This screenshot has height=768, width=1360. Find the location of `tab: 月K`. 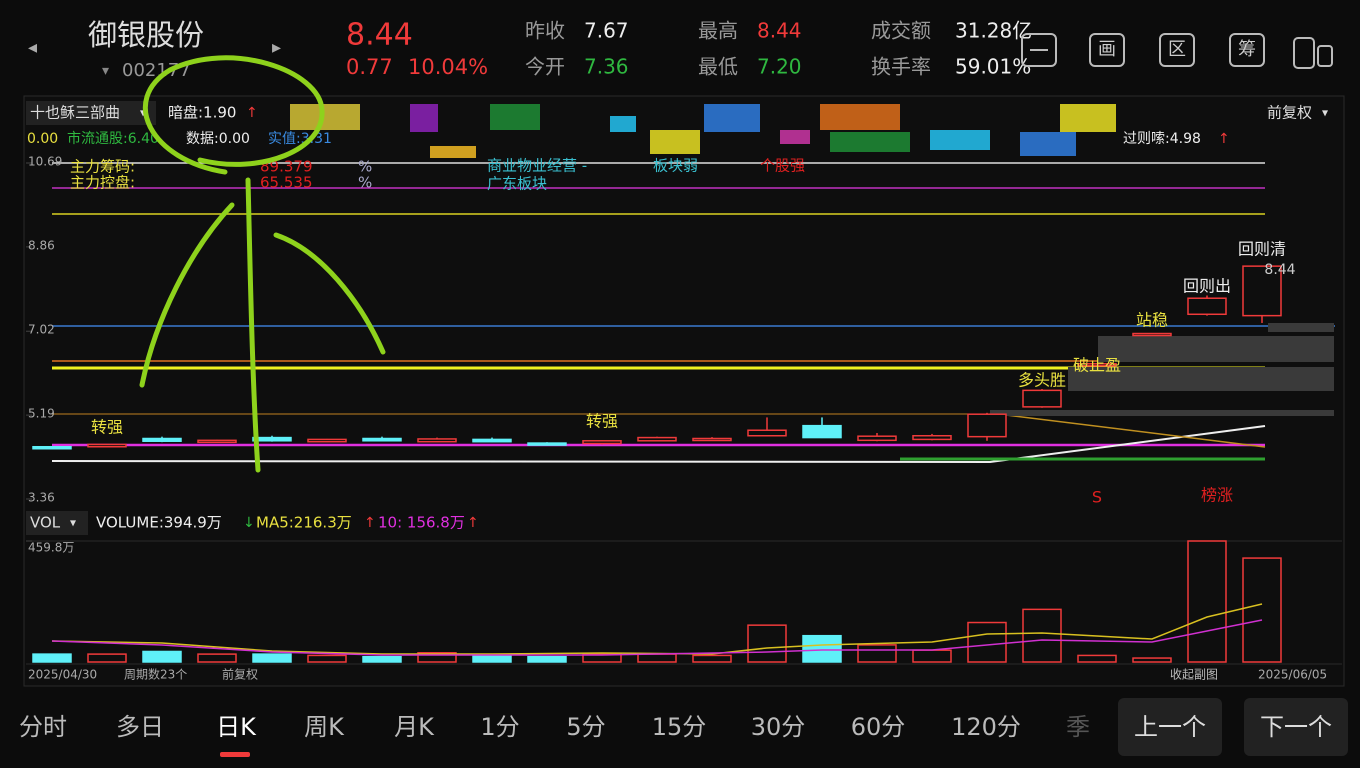

tab: 月K is located at coordinates (414, 727).